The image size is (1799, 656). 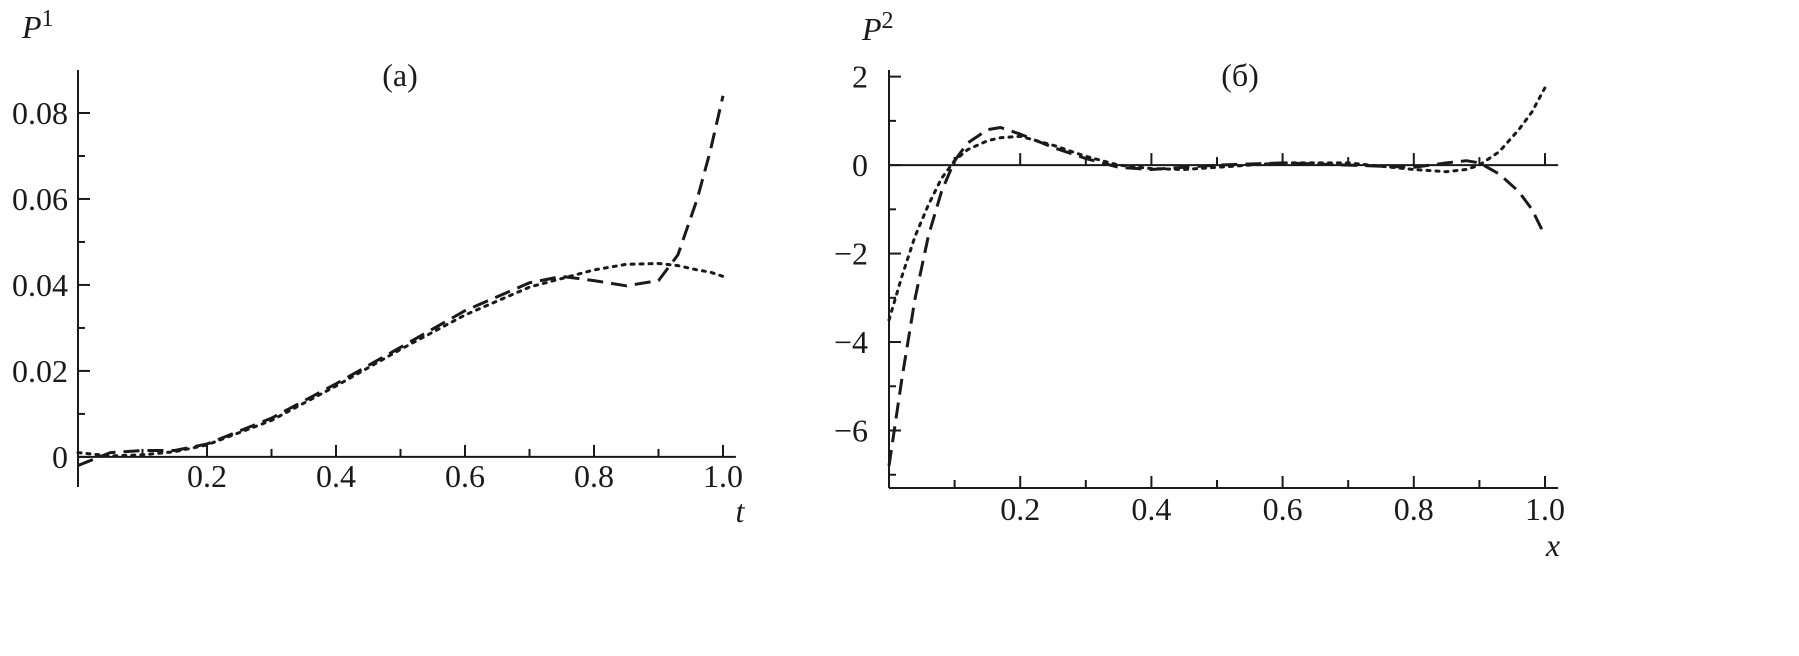 What do you see at coordinates (888, 21) in the screenshot?
I see `y-label-sup: 2` at bounding box center [888, 21].